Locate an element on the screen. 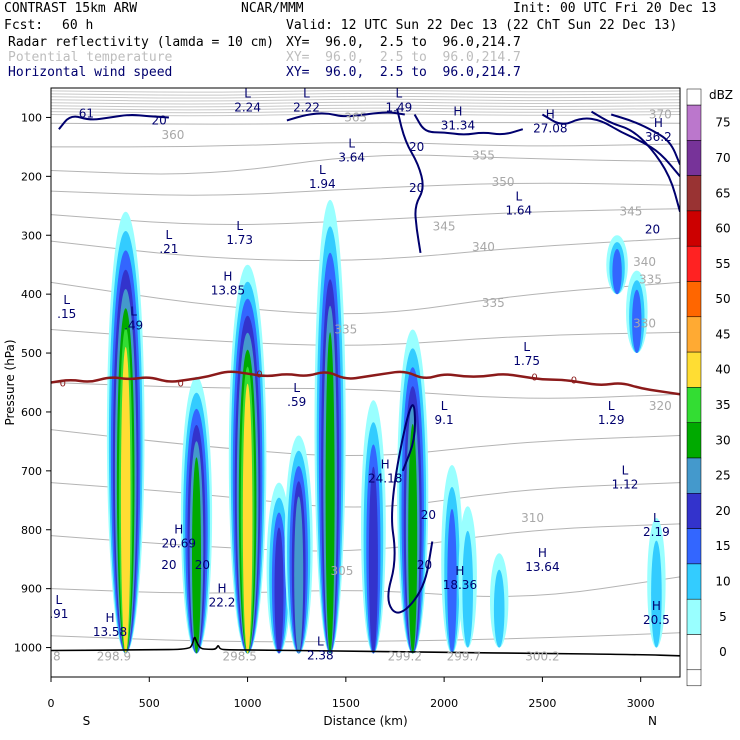  extremum-label: H13.64 is located at coordinates (542, 560).